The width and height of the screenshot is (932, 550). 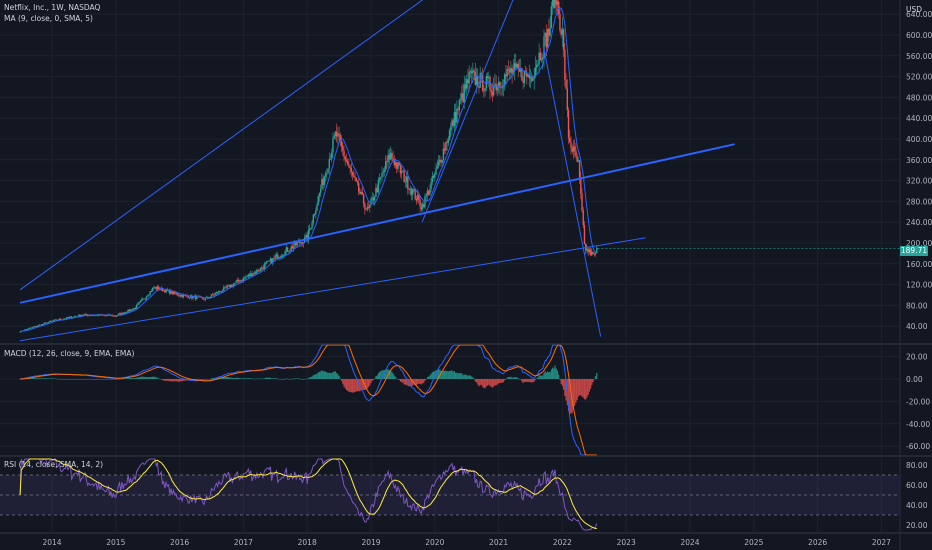 I want to click on macd-pane, so click(x=308, y=400).